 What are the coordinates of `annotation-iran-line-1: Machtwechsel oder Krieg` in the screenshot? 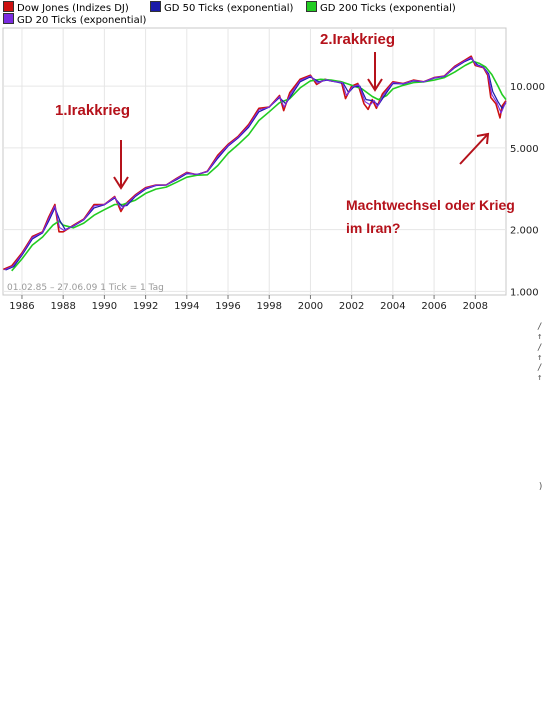 It's located at (430, 205).